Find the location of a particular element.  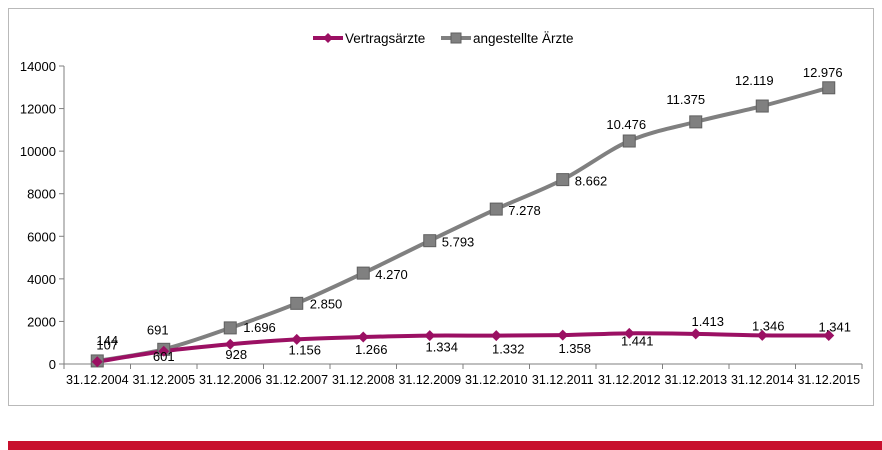

x-tick-label: 31.12.2007 is located at coordinates (296, 380).